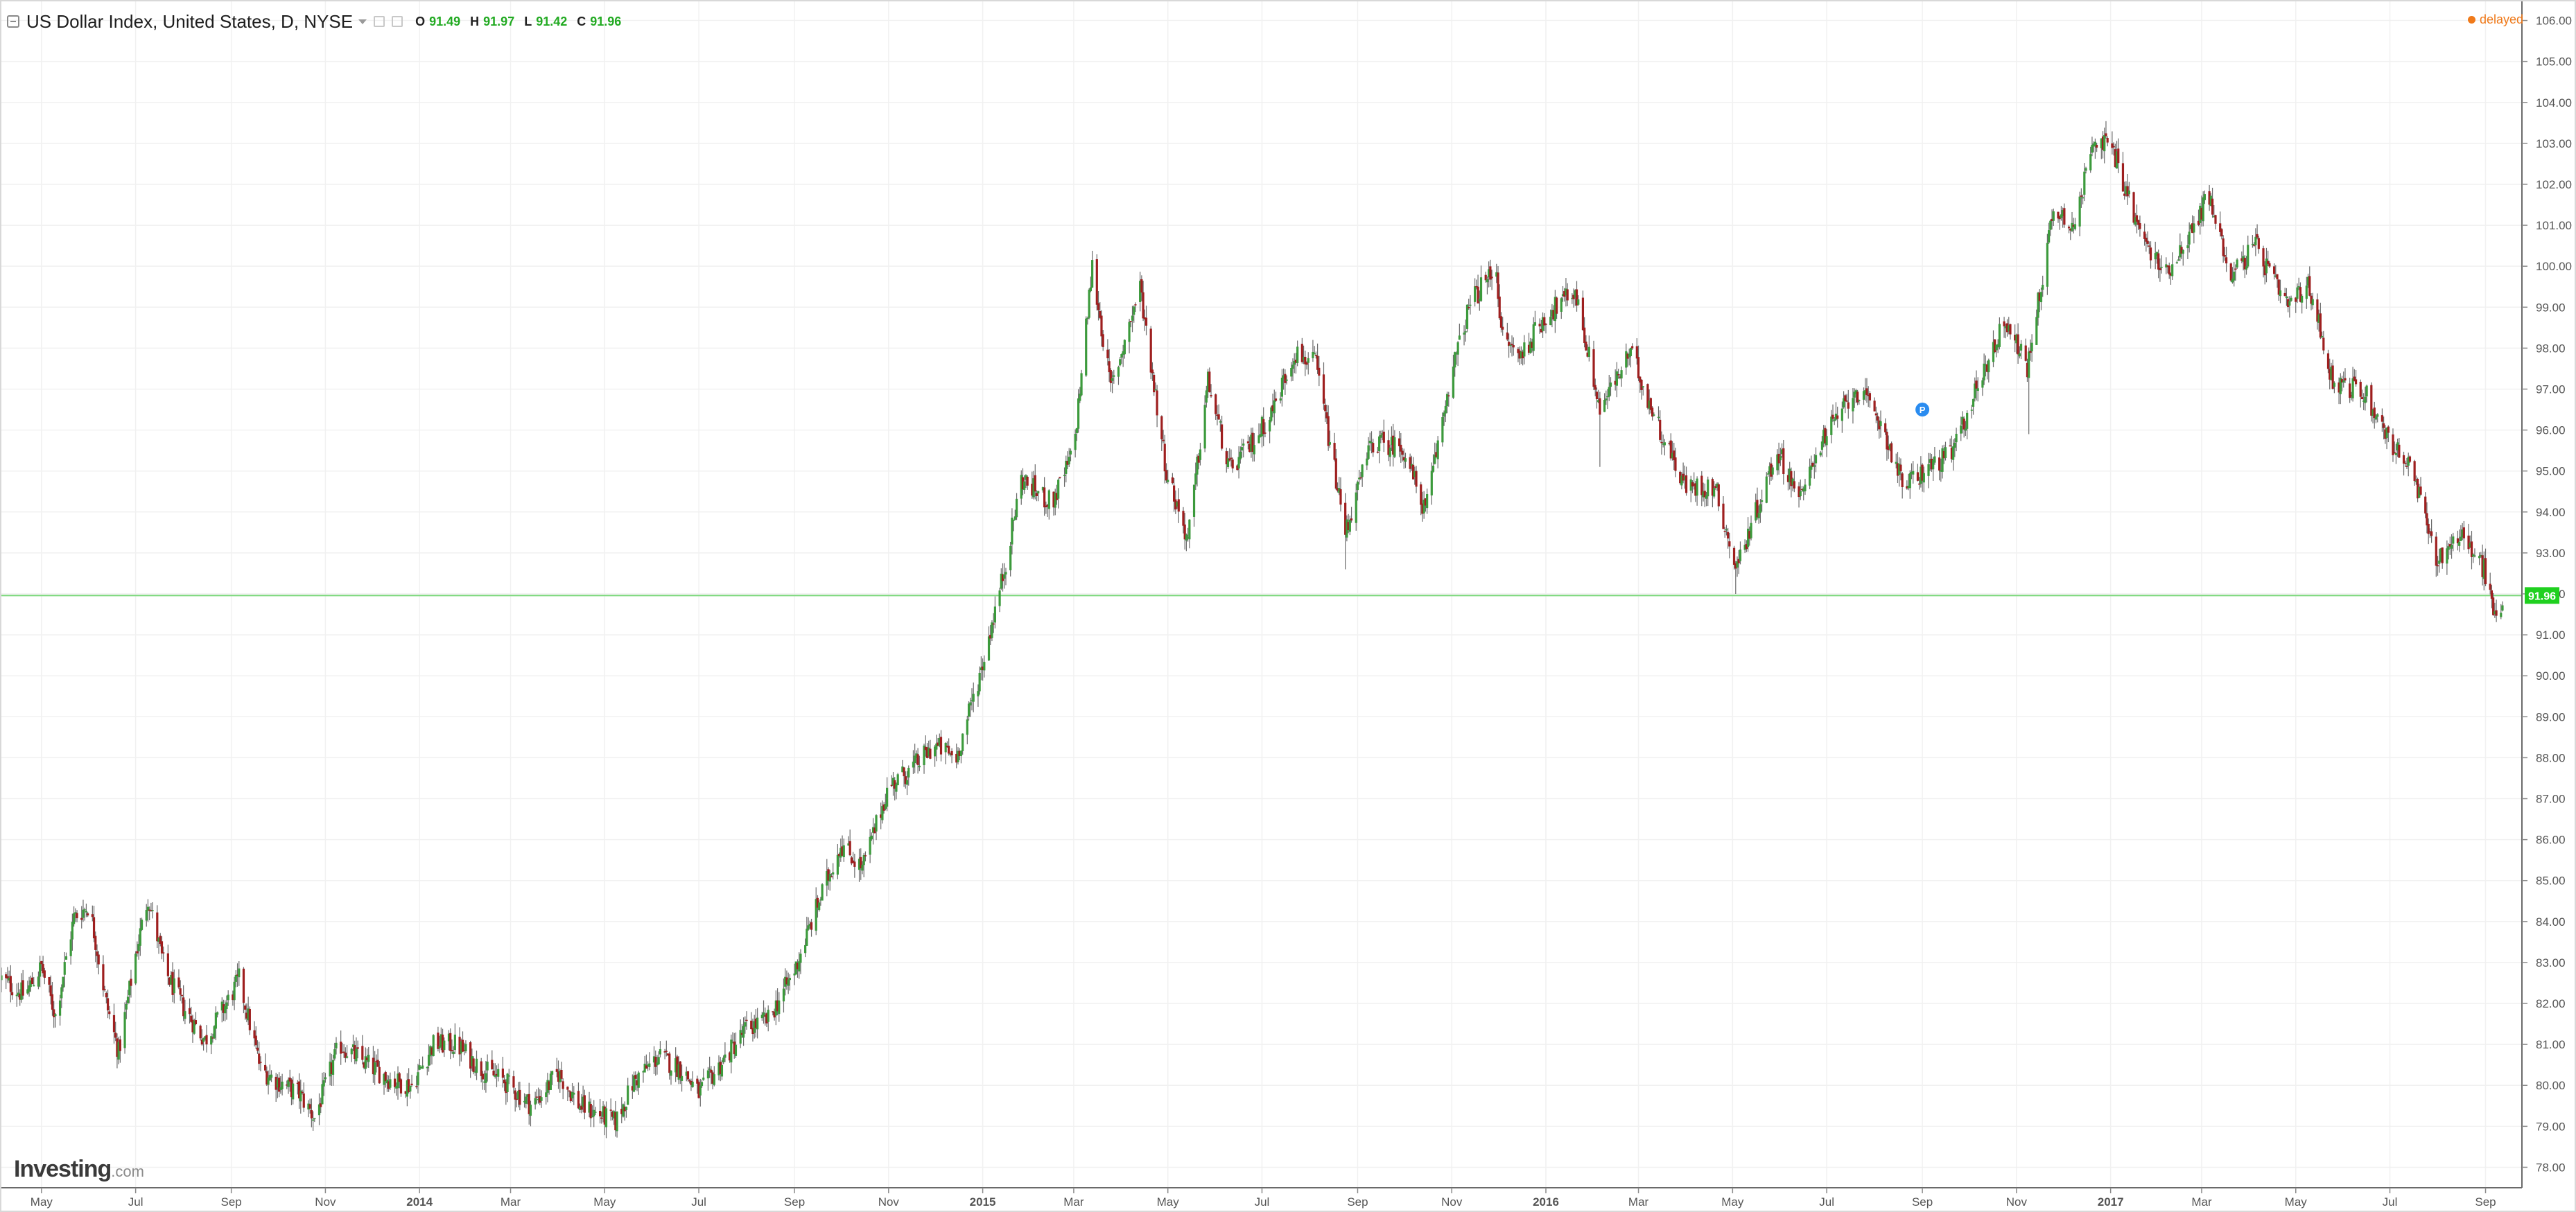 The image size is (2576, 1212). Describe the element at coordinates (379, 21) in the screenshot. I see `settings-icon` at that location.